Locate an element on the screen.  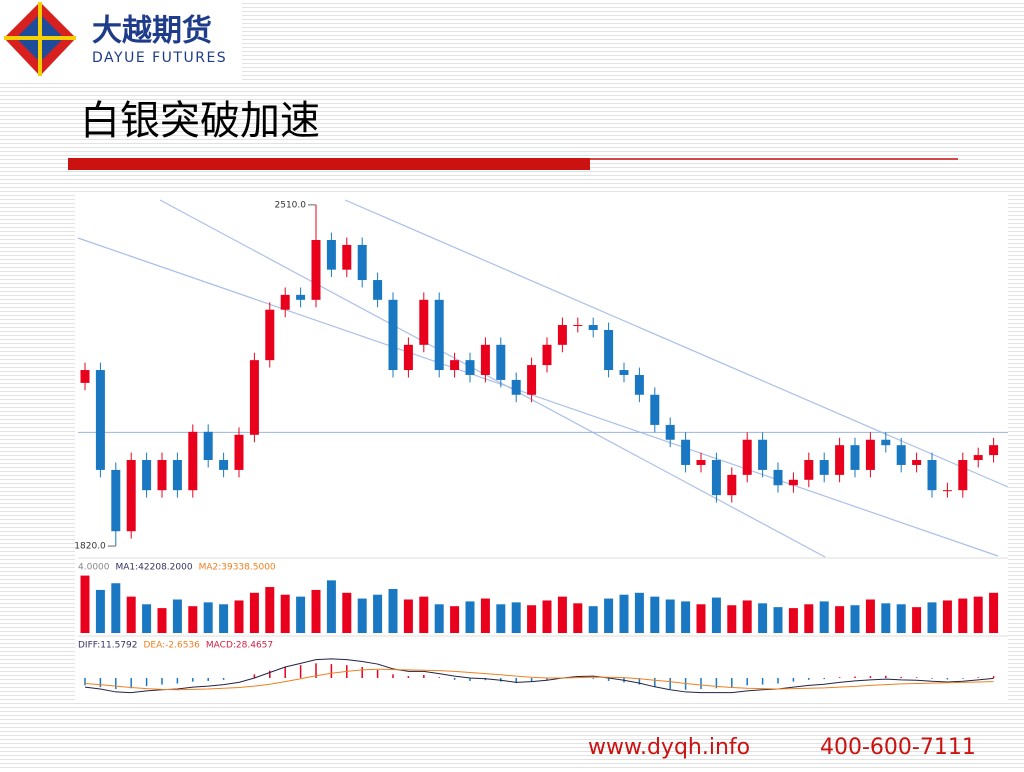
title-bar is located at coordinates (329, 164).